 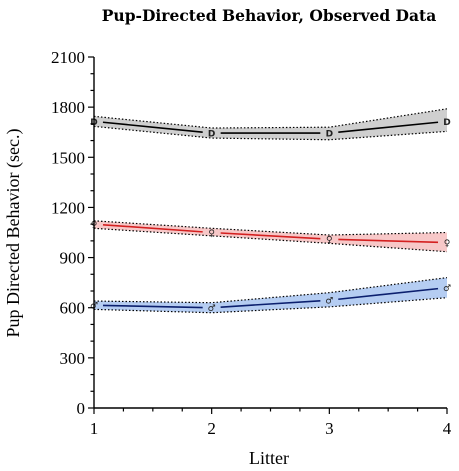 What do you see at coordinates (270, 228) in the screenshot?
I see `series-1-band-upper` at bounding box center [270, 228].